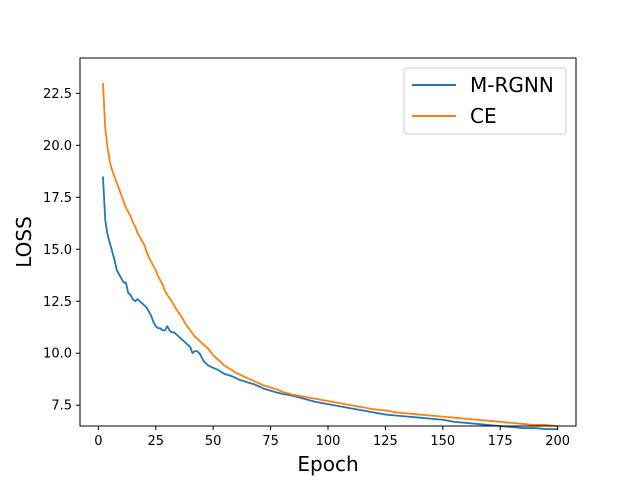 This screenshot has width=640, height=480. I want to click on y-tick-label: 10.0, so click(57, 354).